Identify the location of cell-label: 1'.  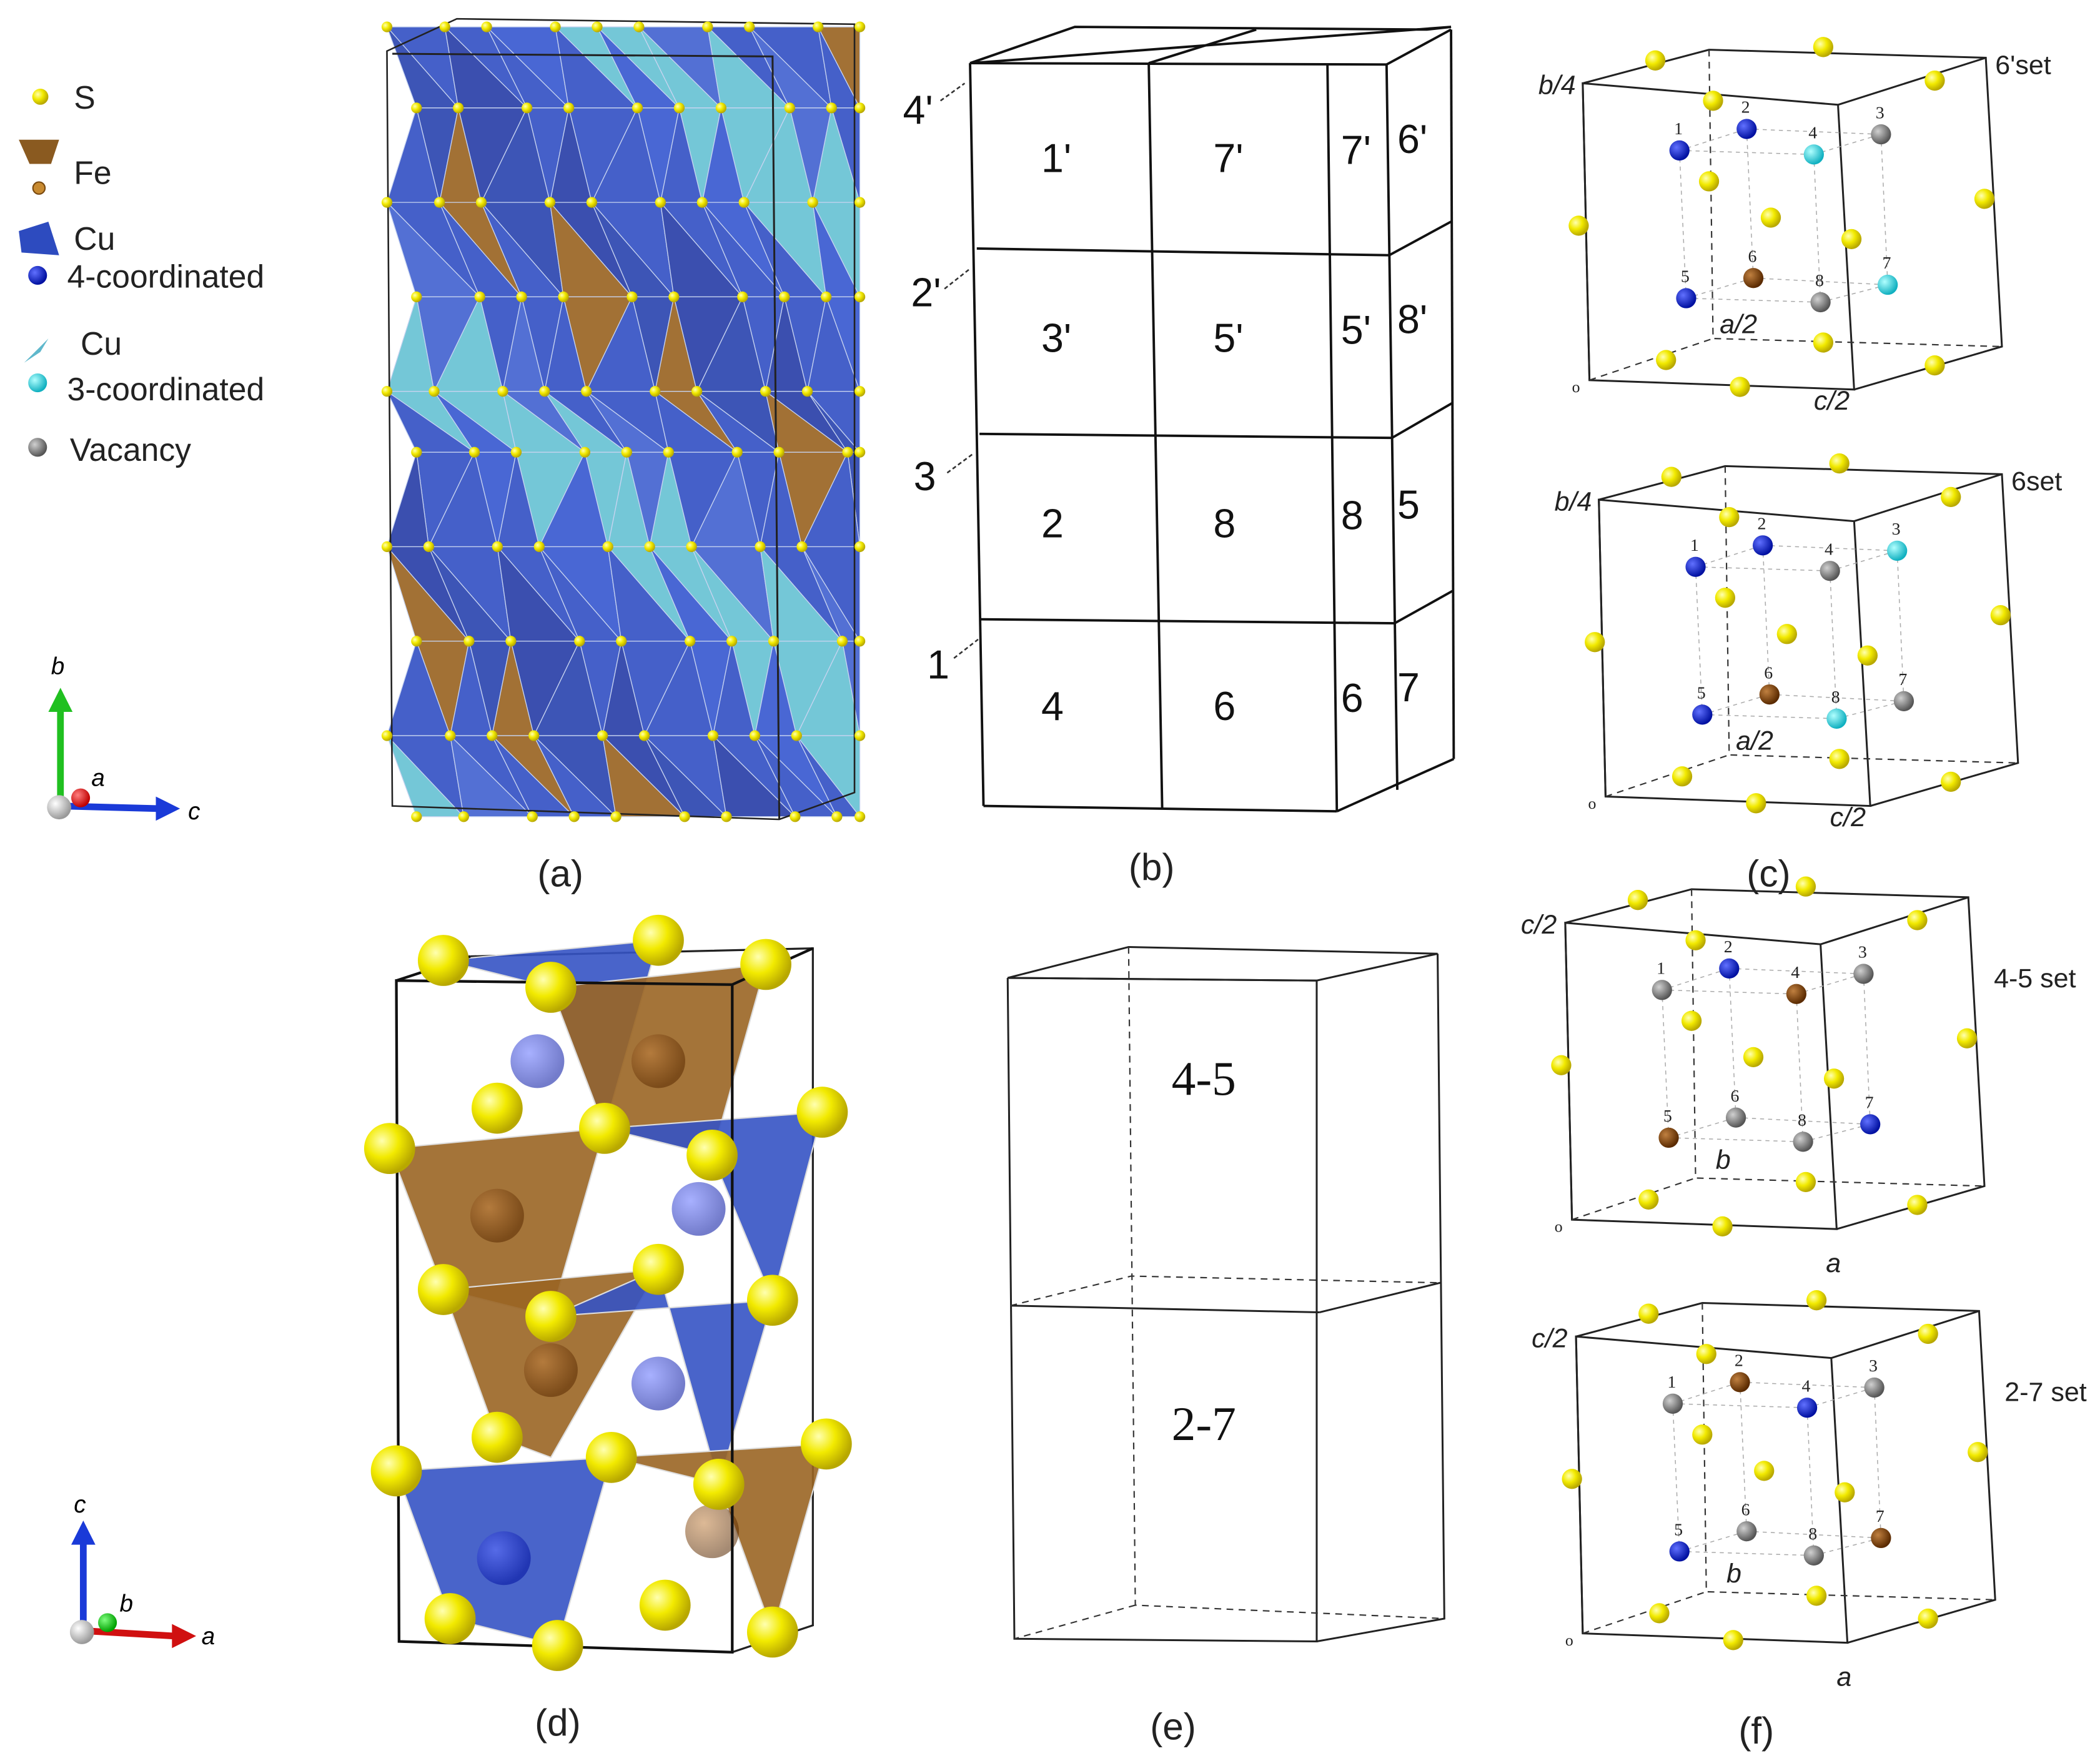
(1056, 158).